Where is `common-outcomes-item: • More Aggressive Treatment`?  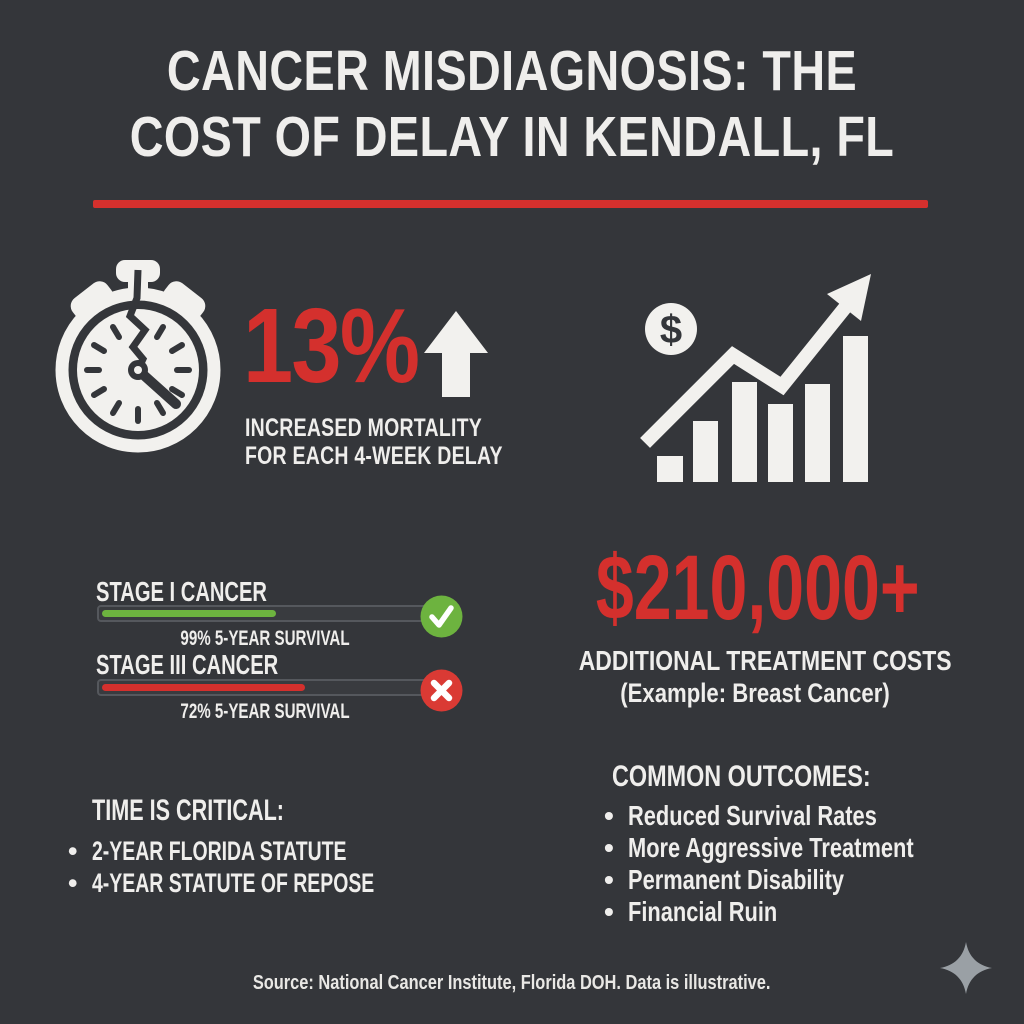
common-outcomes-item: • More Aggressive Treatment is located at coordinates (799, 848).